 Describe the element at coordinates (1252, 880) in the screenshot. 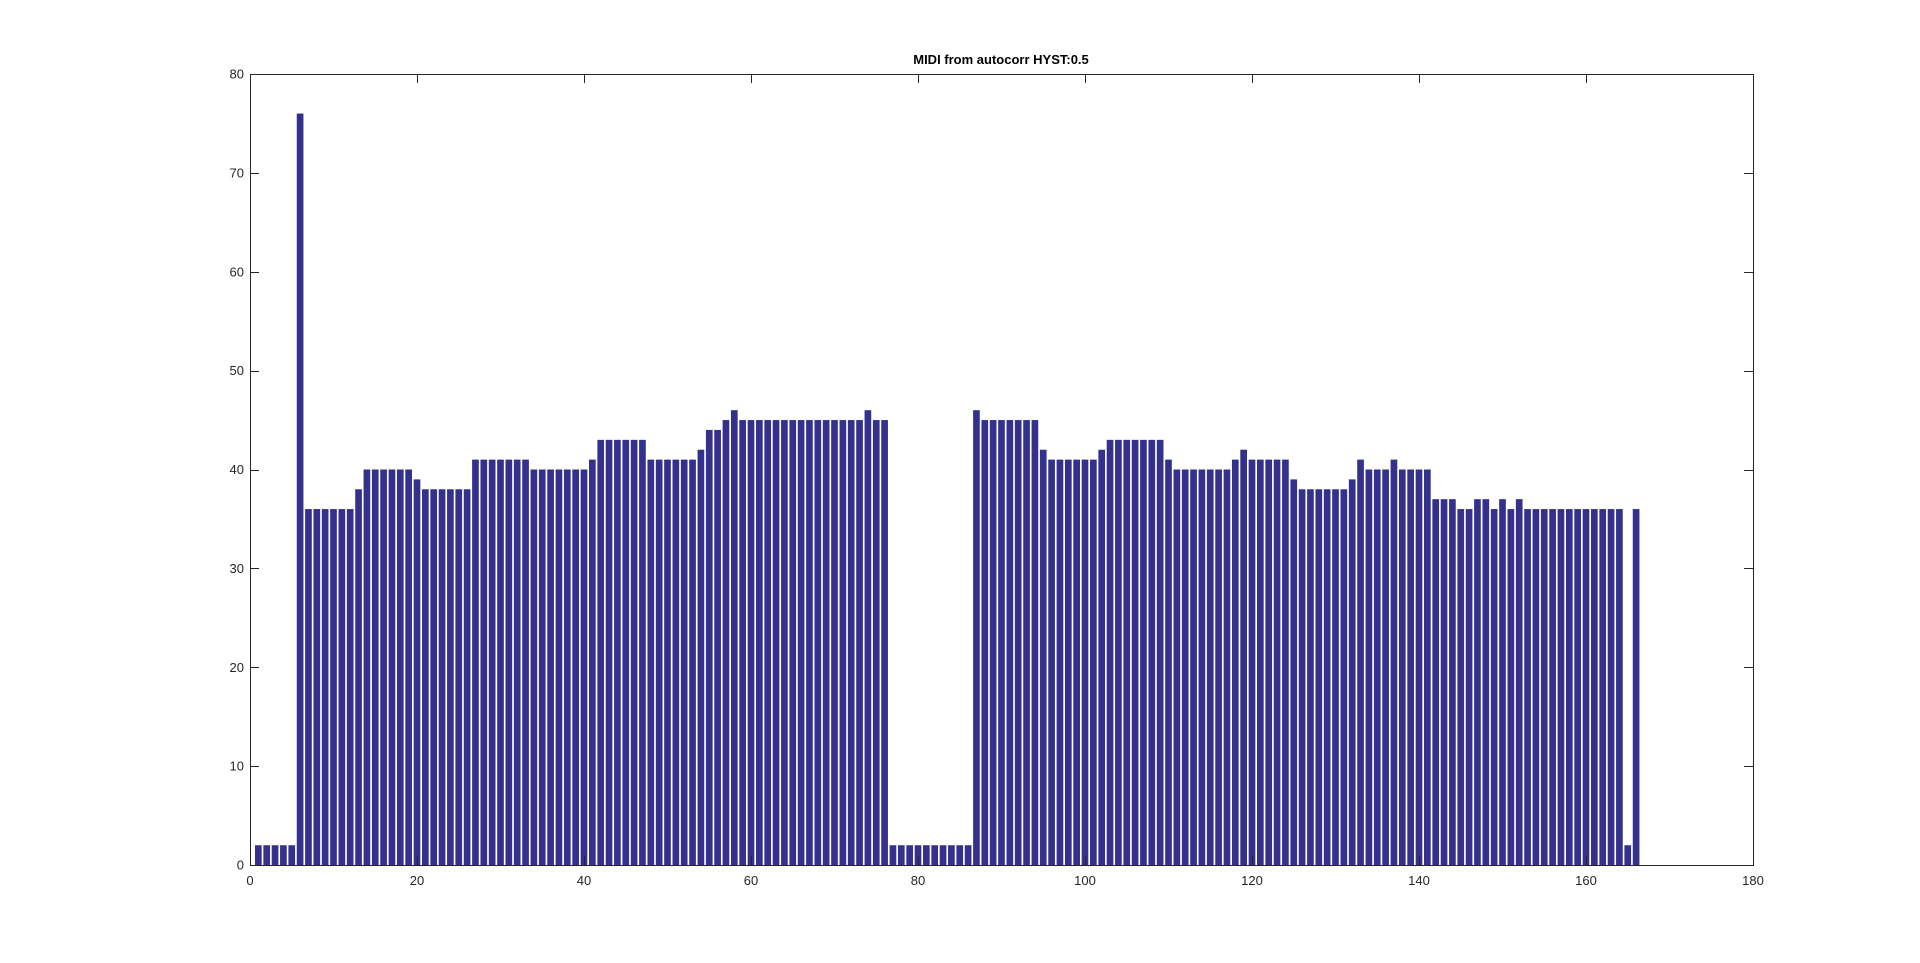

I see `x-tick-label: 120` at that location.